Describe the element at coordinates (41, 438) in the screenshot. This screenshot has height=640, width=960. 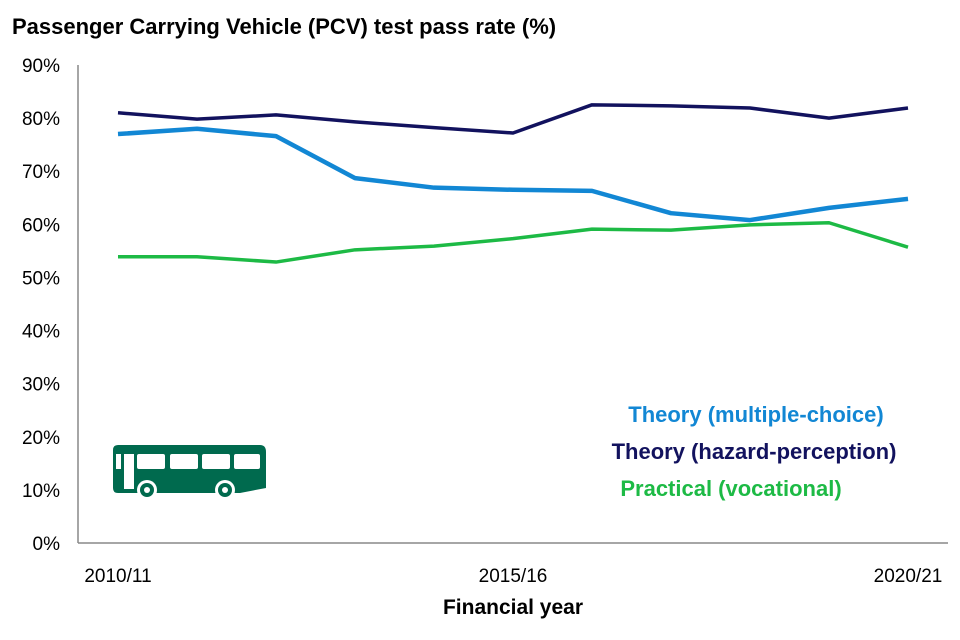
I see `y-tick-label: 20%` at that location.